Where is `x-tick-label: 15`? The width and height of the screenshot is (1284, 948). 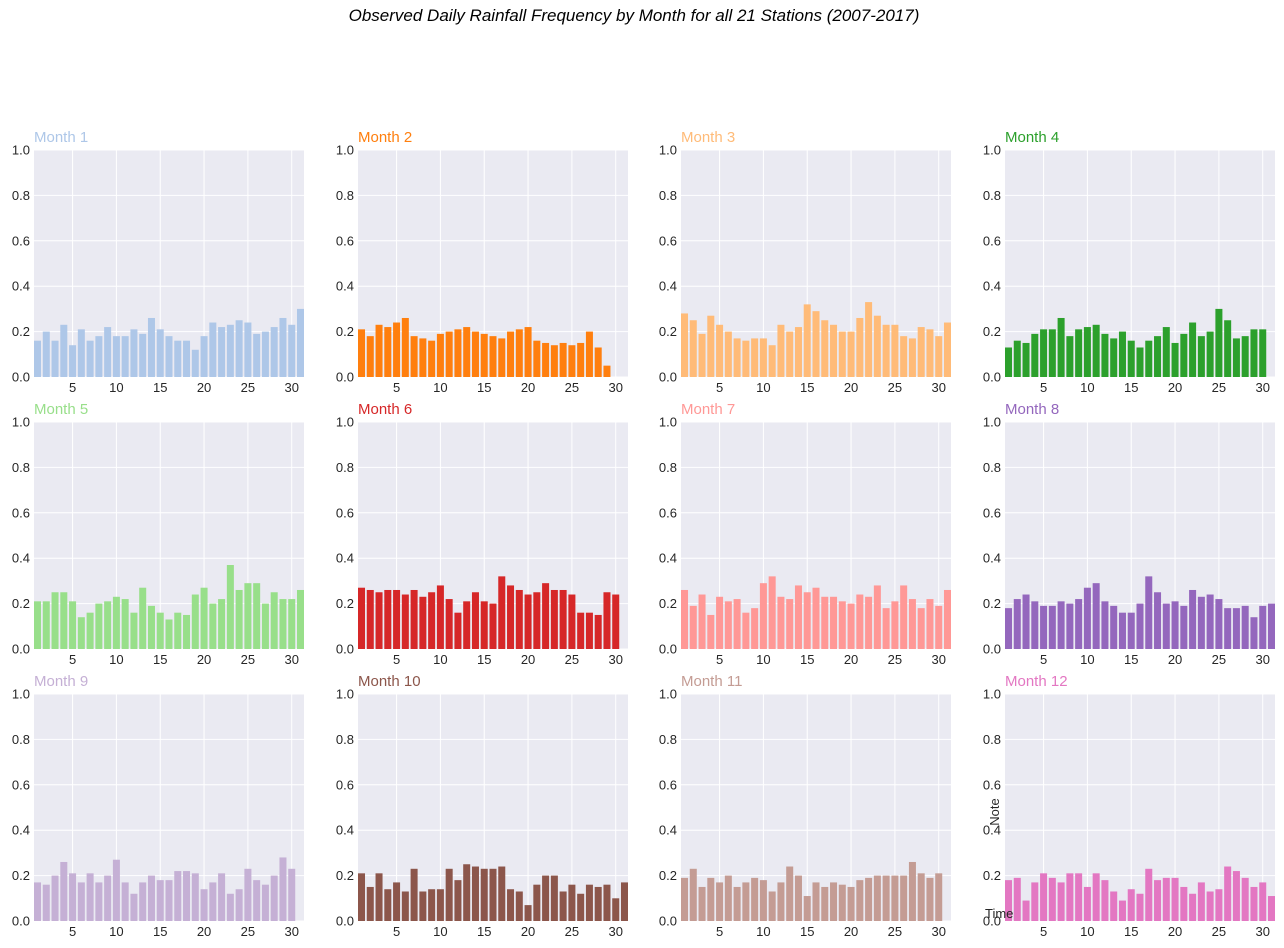
x-tick-label: 15 is located at coordinates (1131, 387).